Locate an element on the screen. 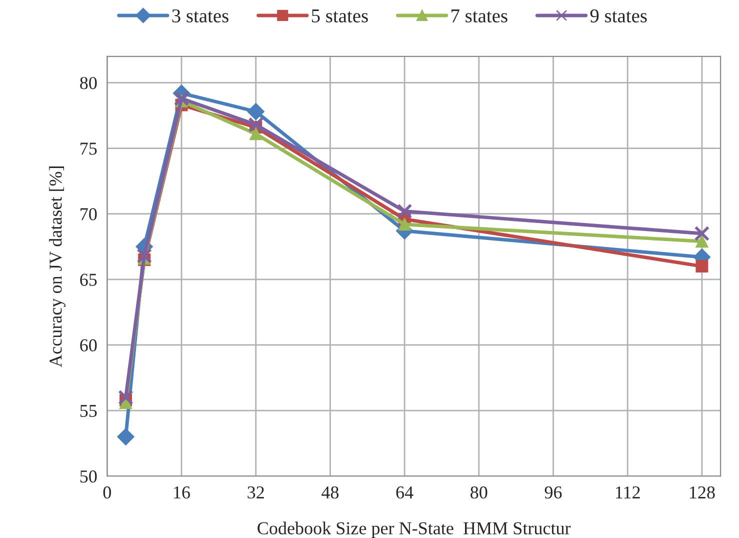 The image size is (739, 538). y-tick-label: 50 is located at coordinates (88, 476).